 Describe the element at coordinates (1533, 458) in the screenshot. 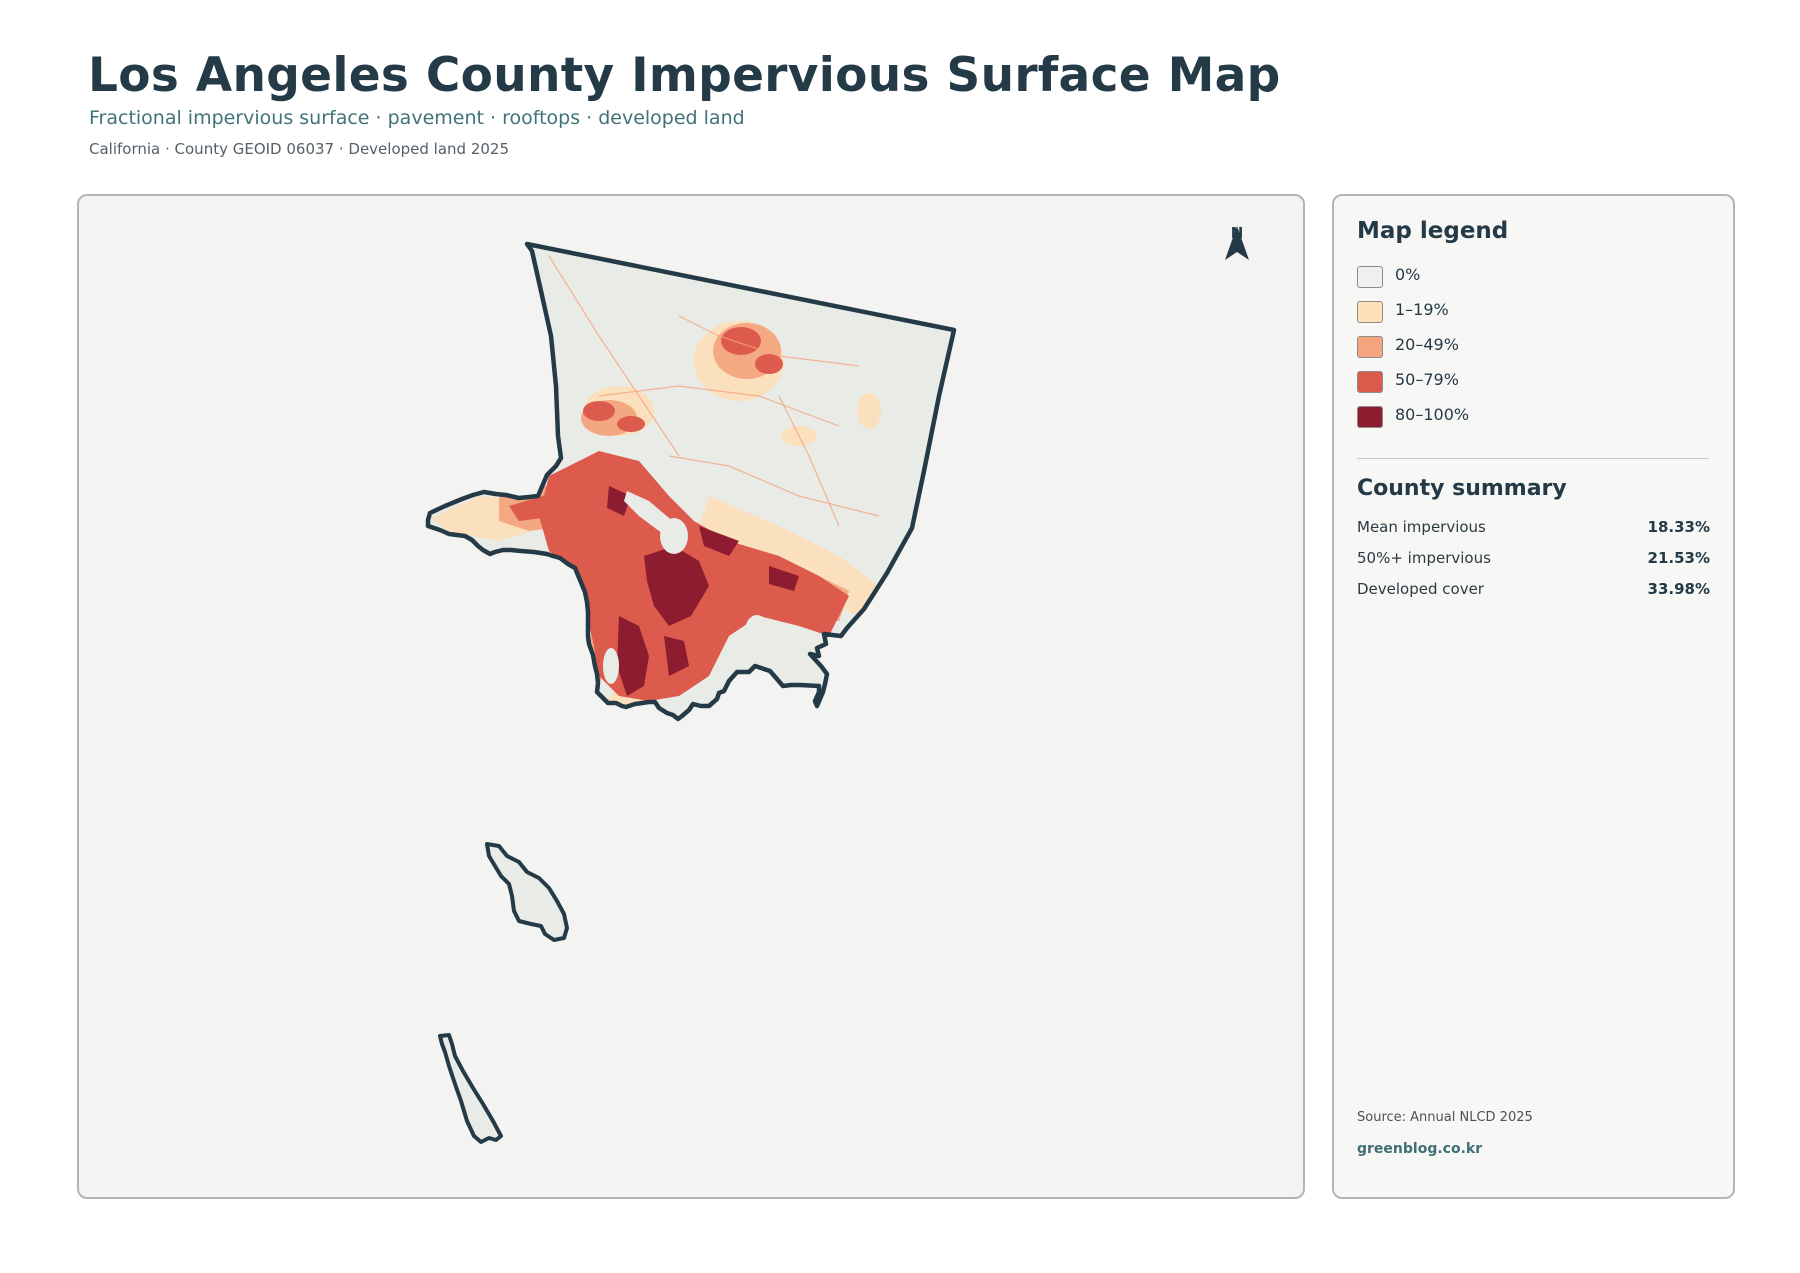

I see `legend-divider` at that location.